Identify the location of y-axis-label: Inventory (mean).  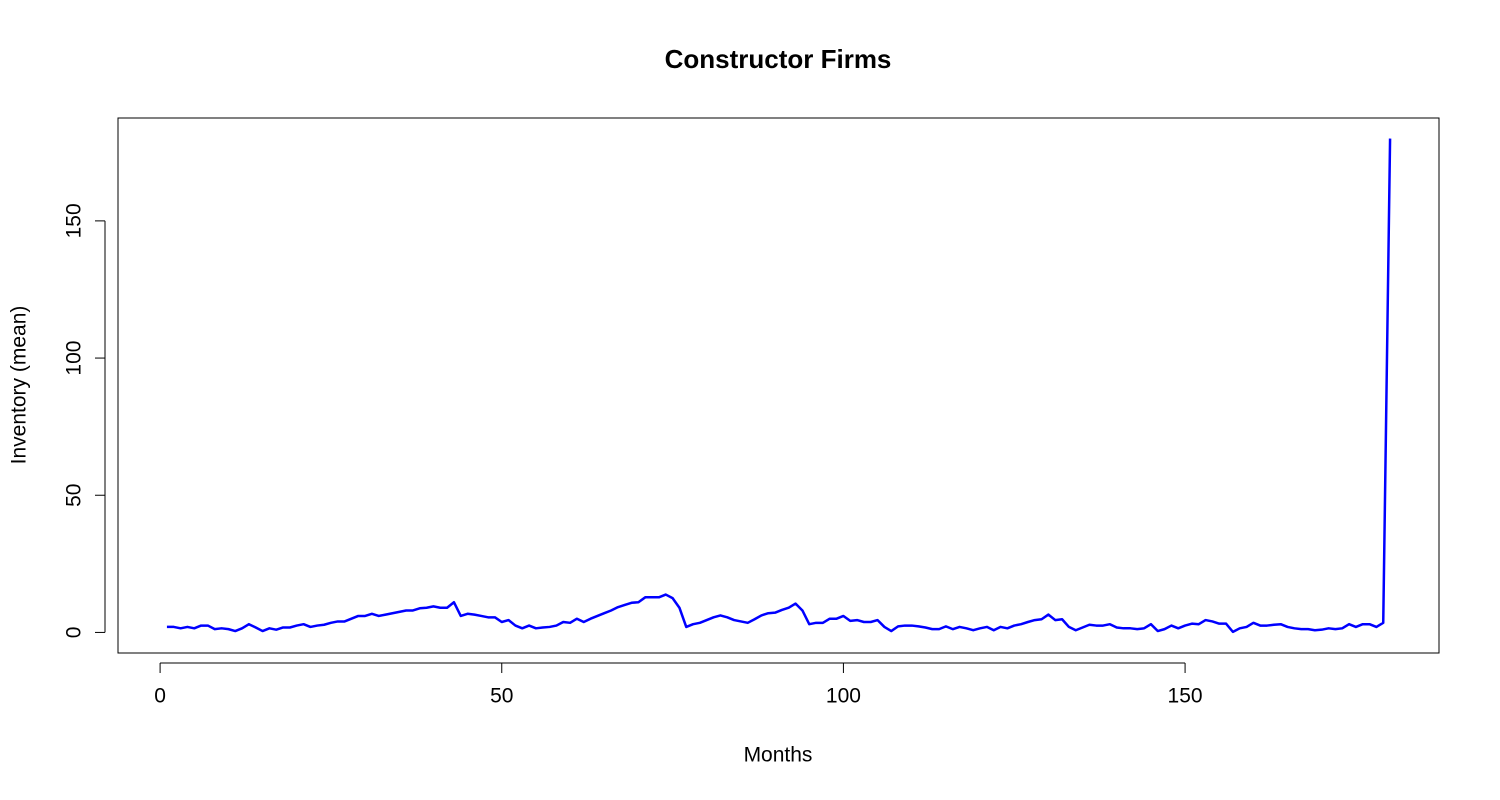
(19, 385).